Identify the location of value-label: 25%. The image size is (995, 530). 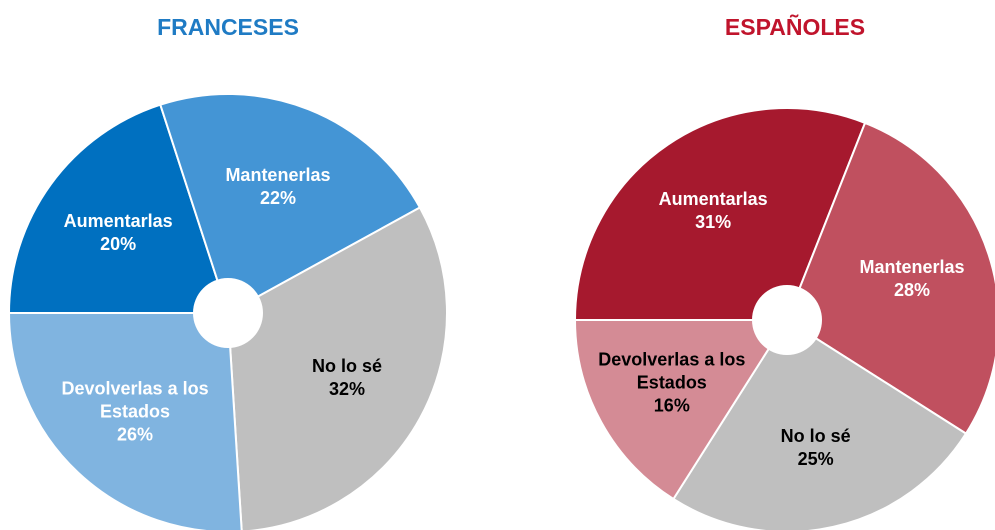
(815, 459).